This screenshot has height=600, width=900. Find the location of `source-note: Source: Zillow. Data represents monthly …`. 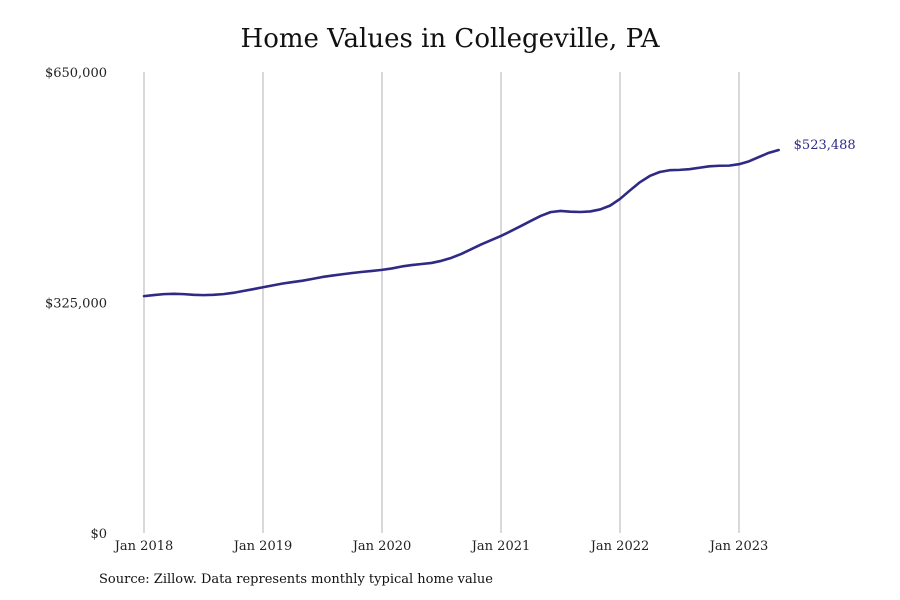

source-note: Source: Zillow. Data represents monthly … is located at coordinates (296, 579).